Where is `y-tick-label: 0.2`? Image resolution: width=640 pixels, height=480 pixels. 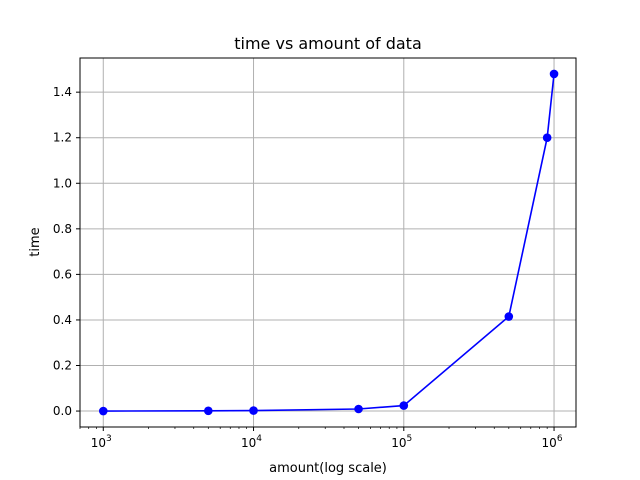 y-tick-label: 0.2 is located at coordinates (62, 366).